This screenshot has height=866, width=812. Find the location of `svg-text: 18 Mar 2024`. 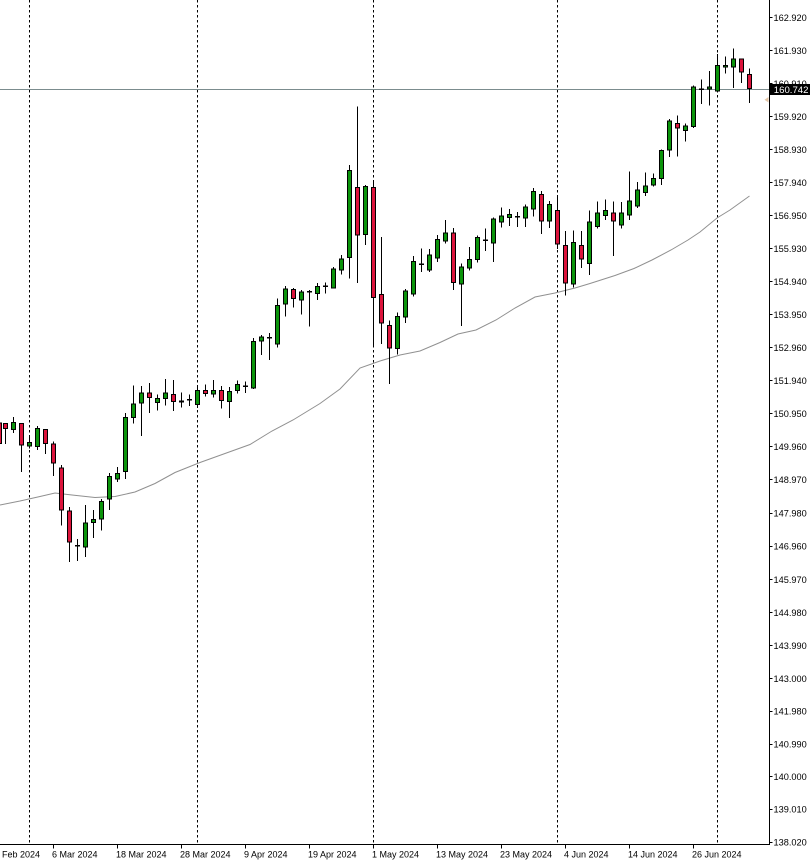

svg-text: 18 Mar 2024 is located at coordinates (141, 855).